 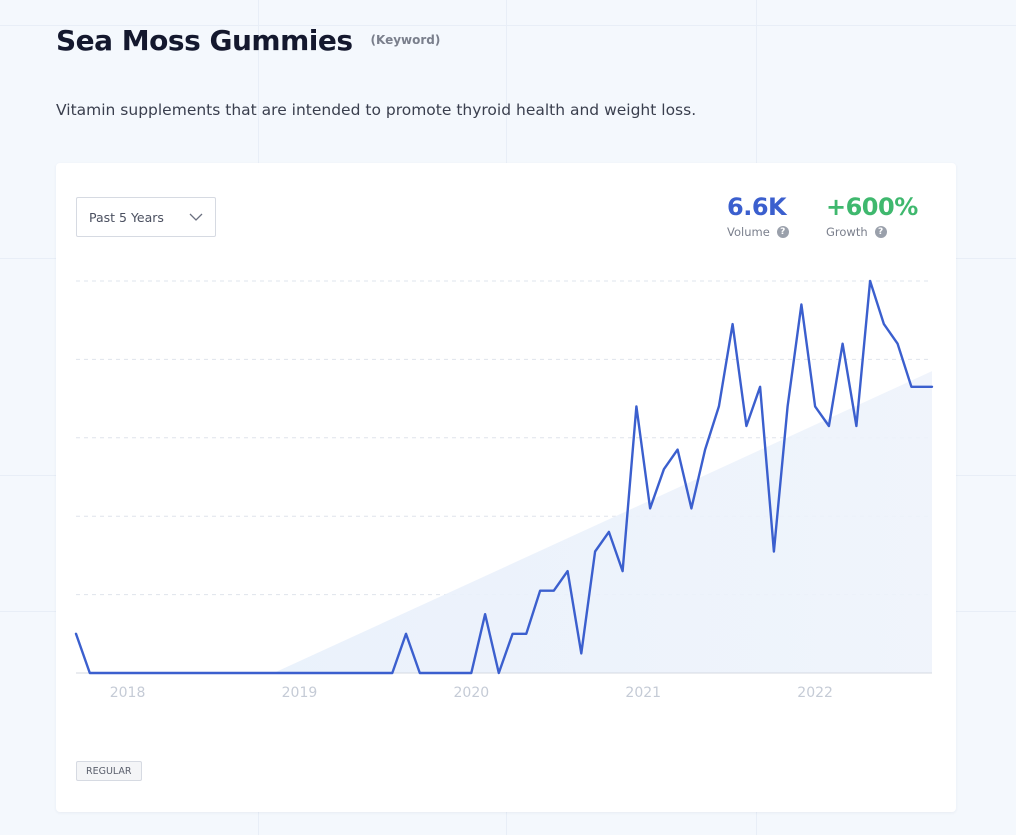 I want to click on growth-value: +600%, so click(x=872, y=207).